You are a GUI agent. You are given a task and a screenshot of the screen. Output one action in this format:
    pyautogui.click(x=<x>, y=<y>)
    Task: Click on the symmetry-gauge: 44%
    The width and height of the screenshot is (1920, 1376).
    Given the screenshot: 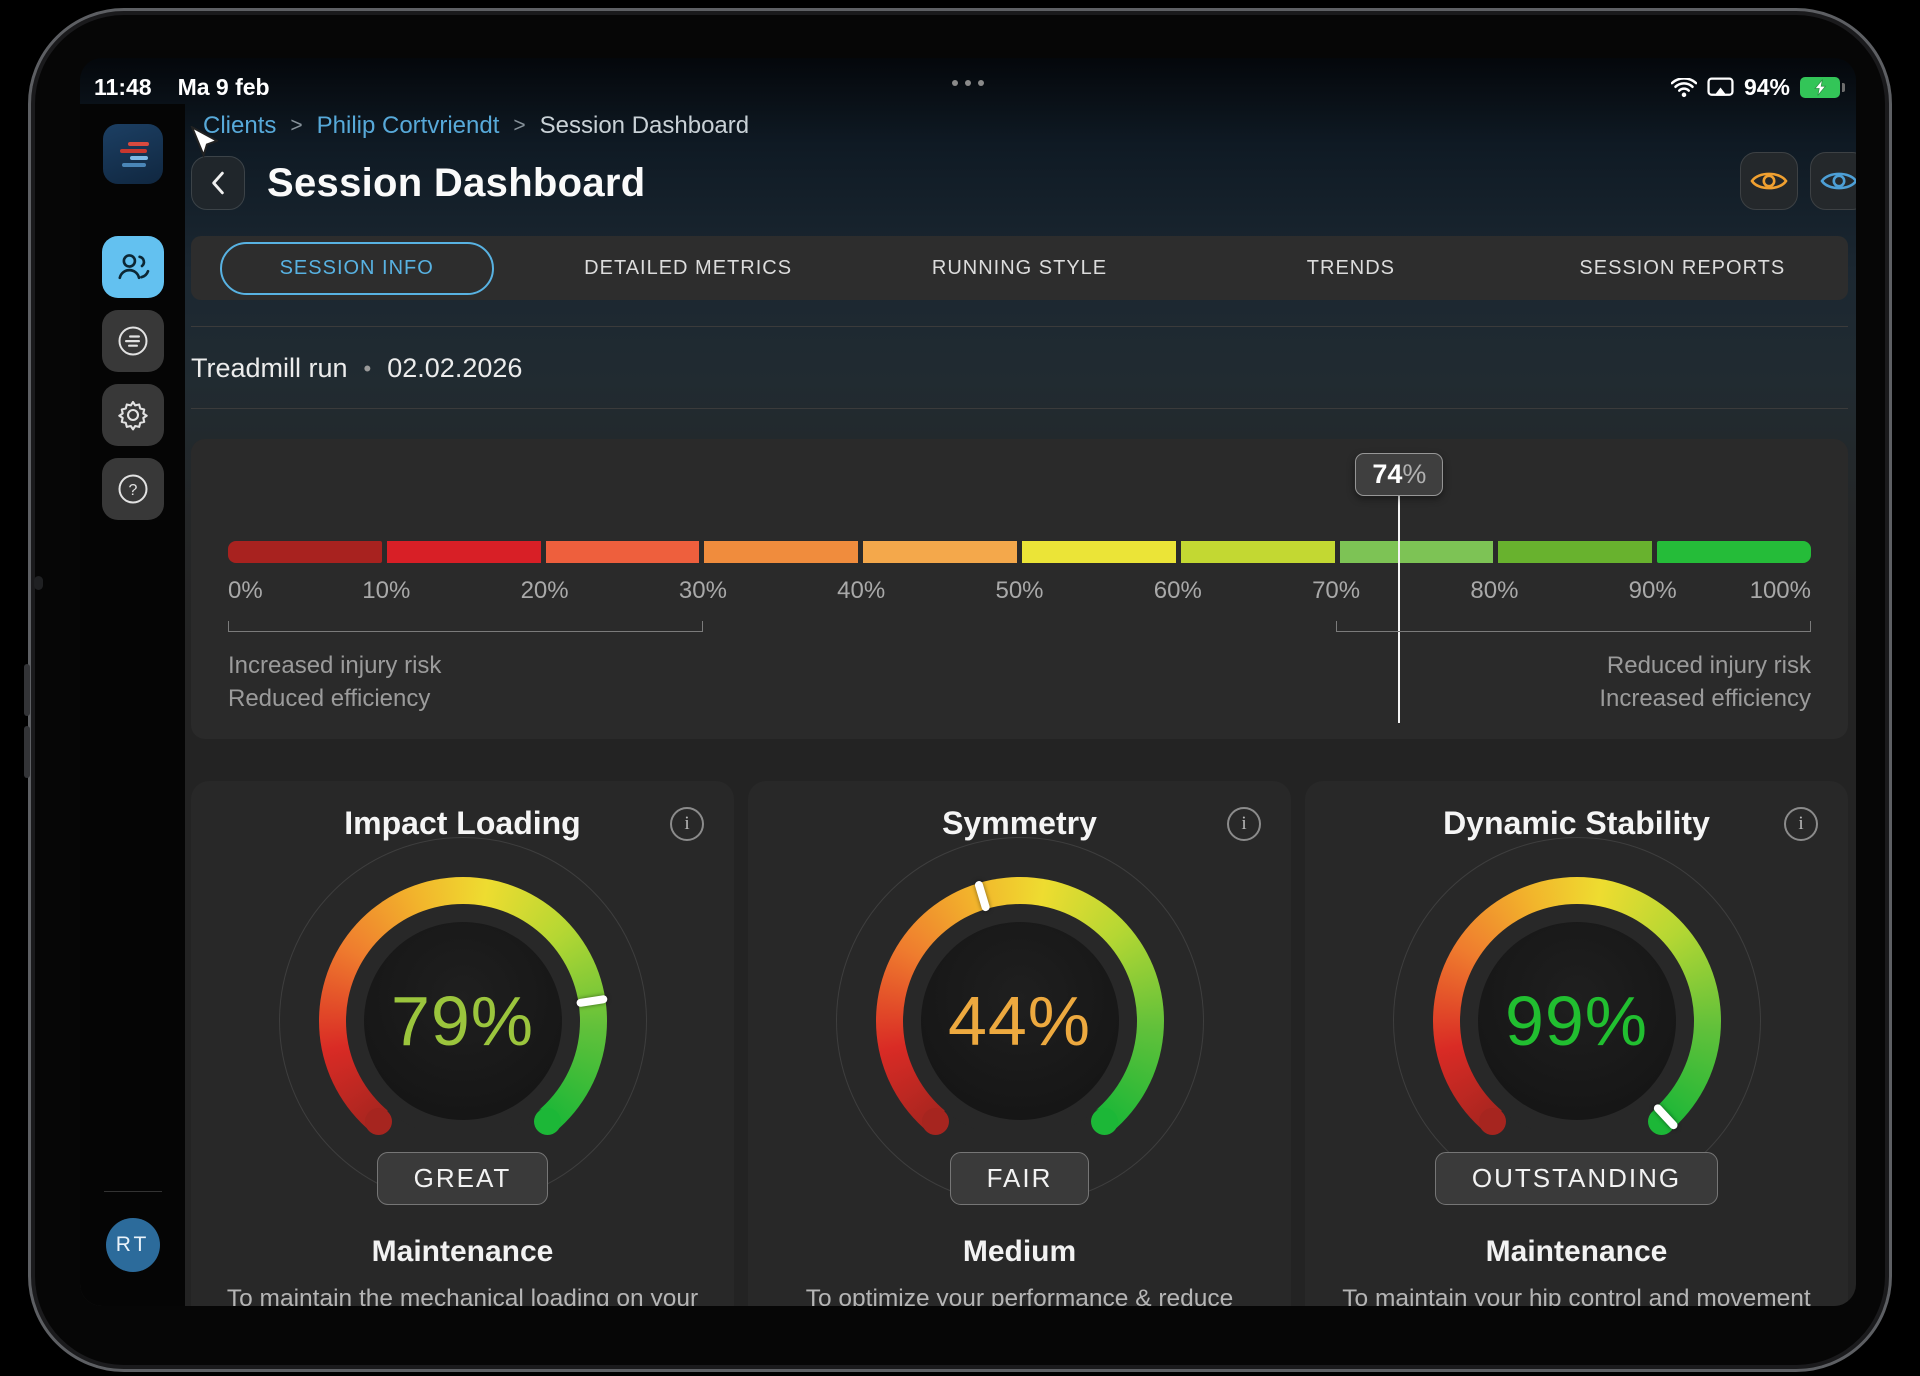 What is the action you would take?
    pyautogui.click(x=1019, y=1021)
    